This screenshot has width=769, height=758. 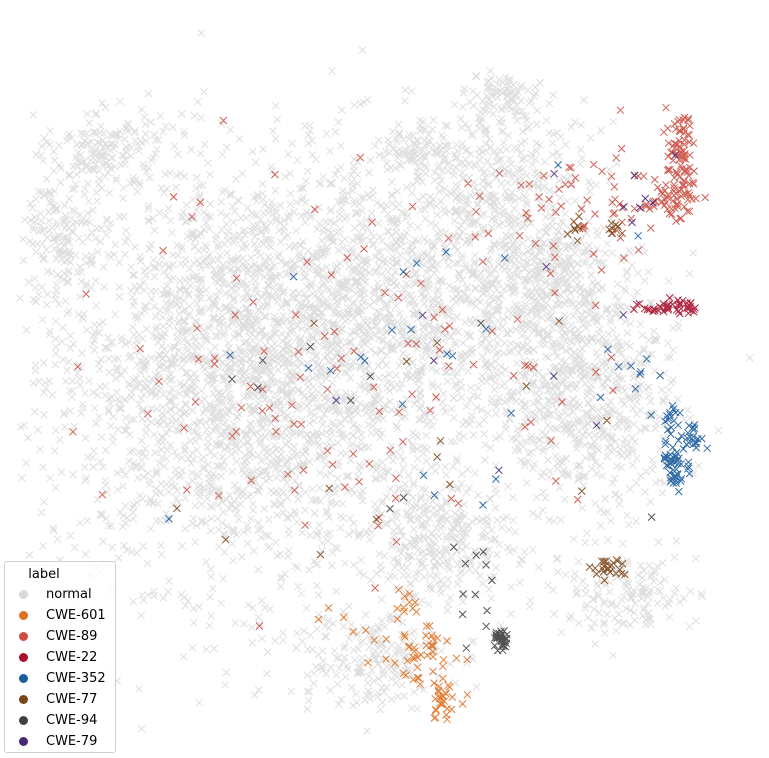 I want to click on legend-title: label, so click(x=44, y=574).